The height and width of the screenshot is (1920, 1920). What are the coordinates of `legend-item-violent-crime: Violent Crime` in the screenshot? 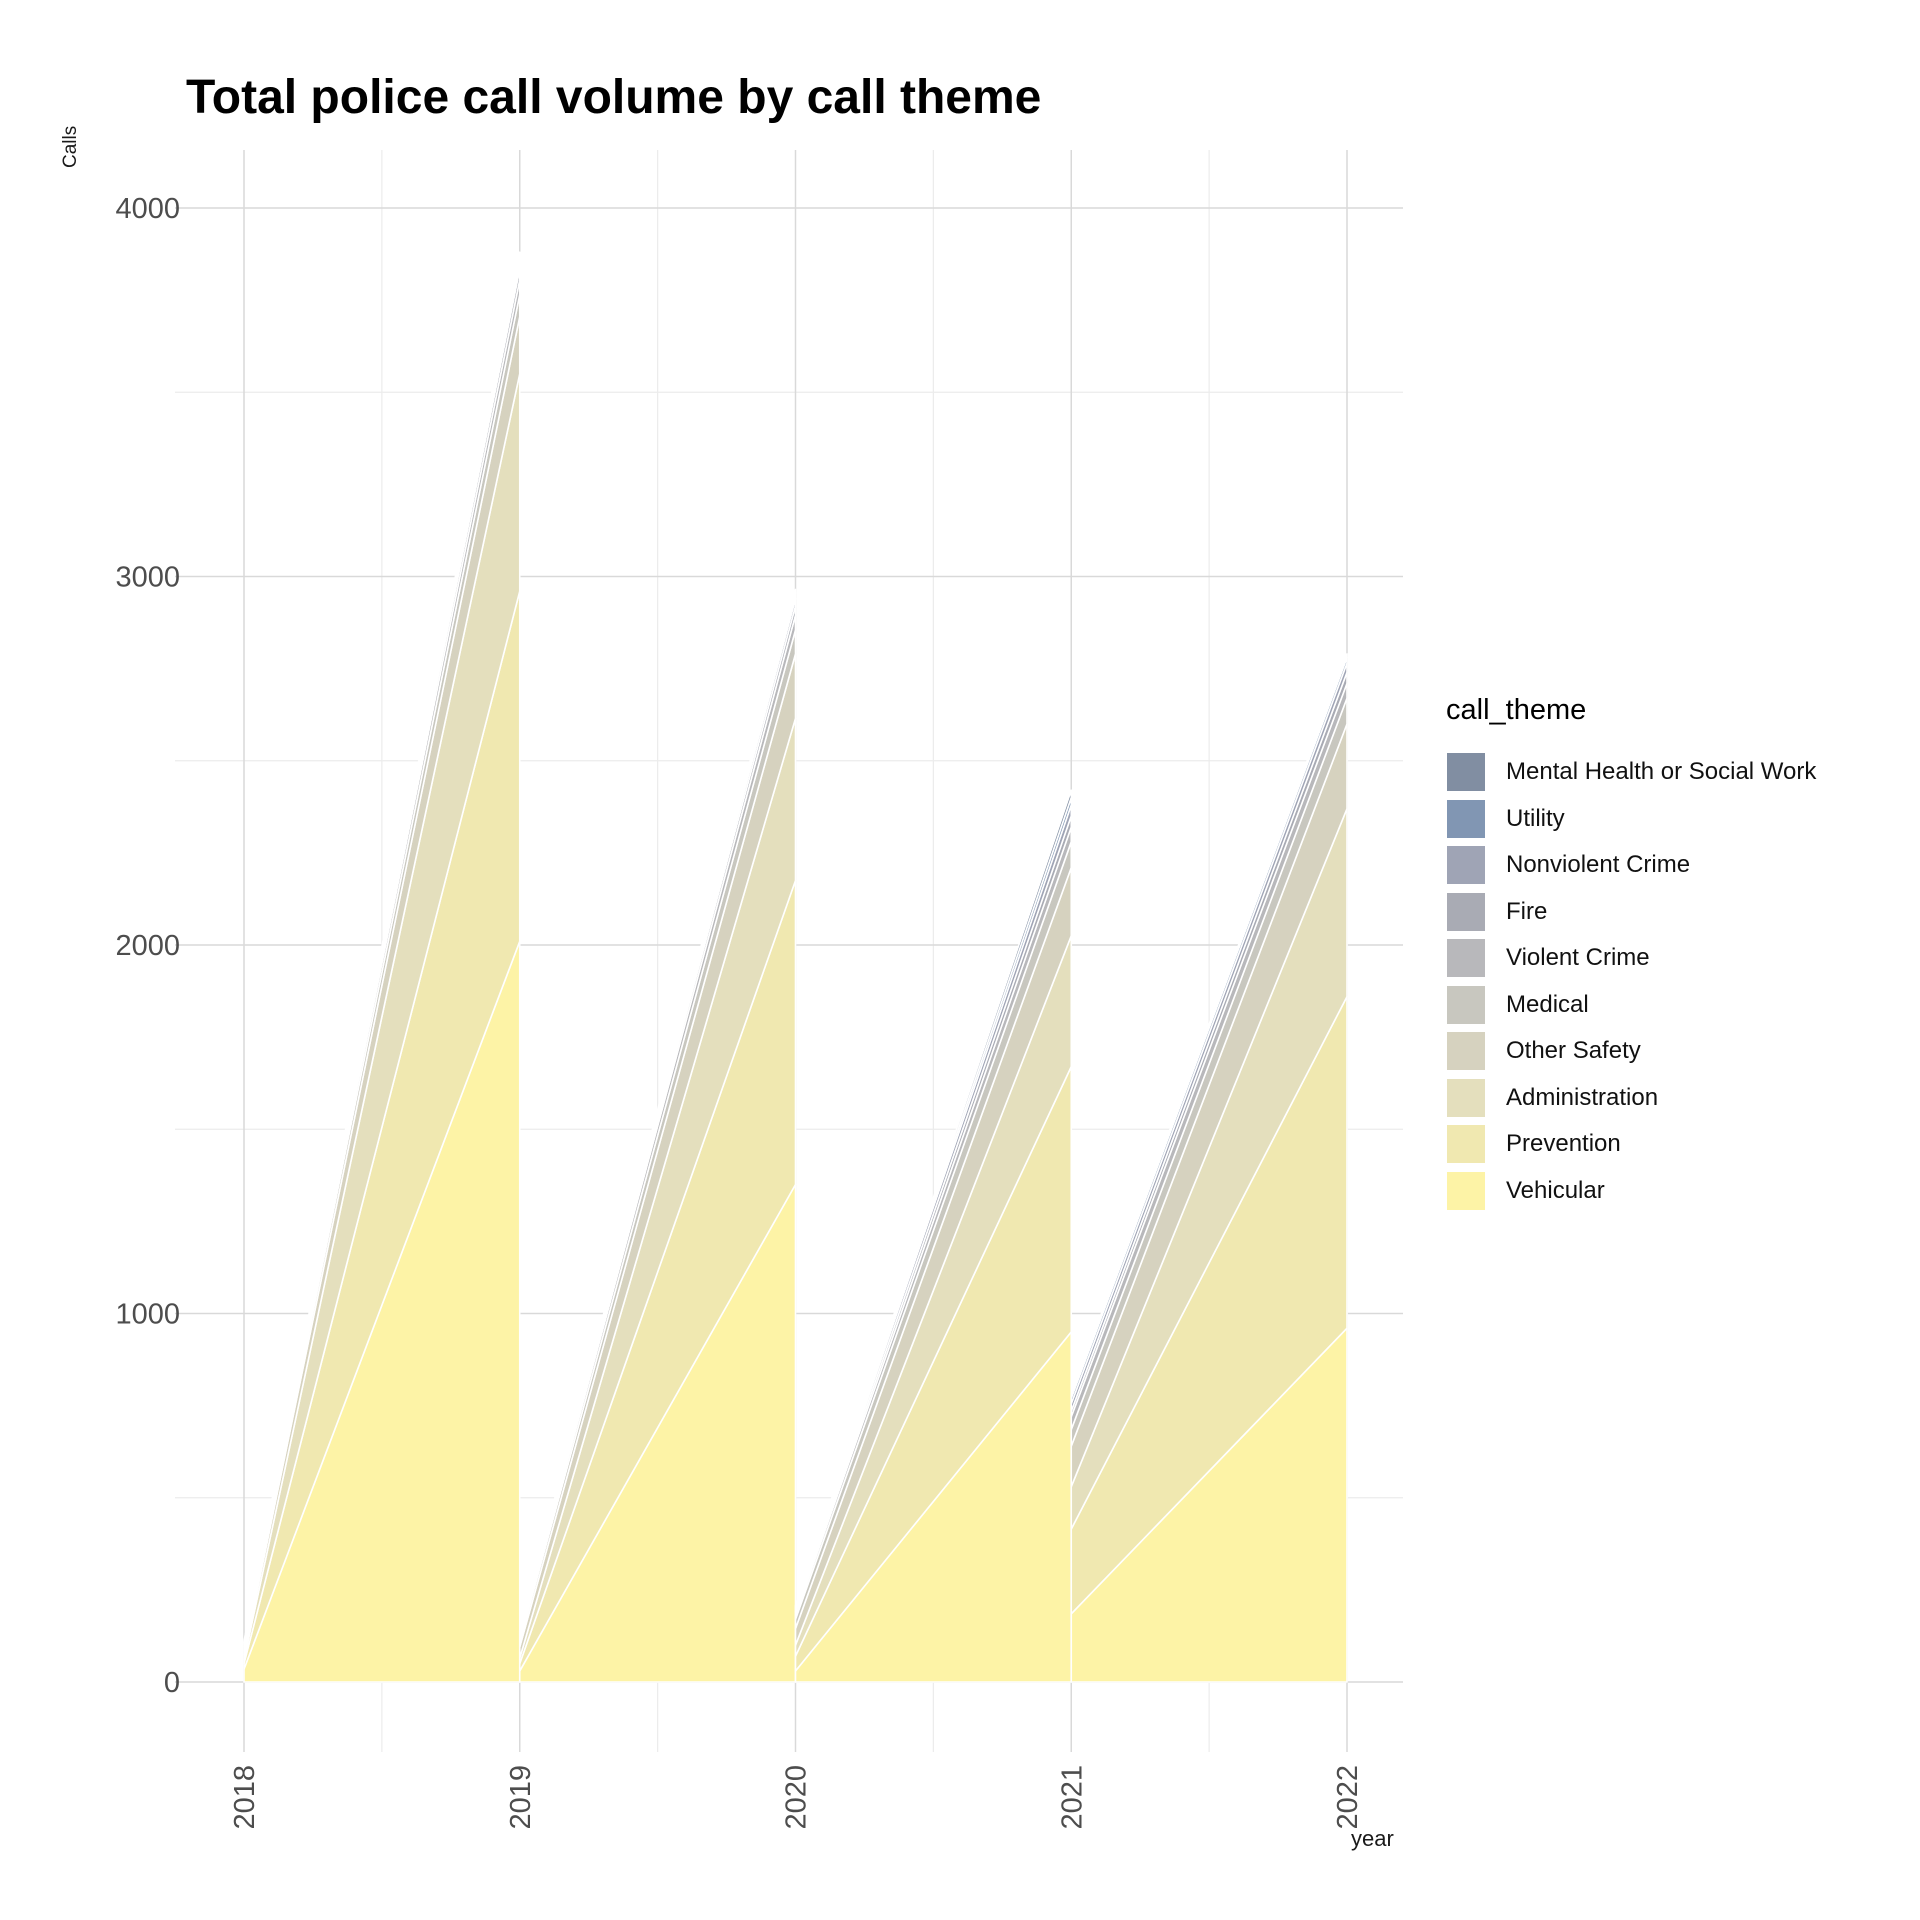 It's located at (1631, 958).